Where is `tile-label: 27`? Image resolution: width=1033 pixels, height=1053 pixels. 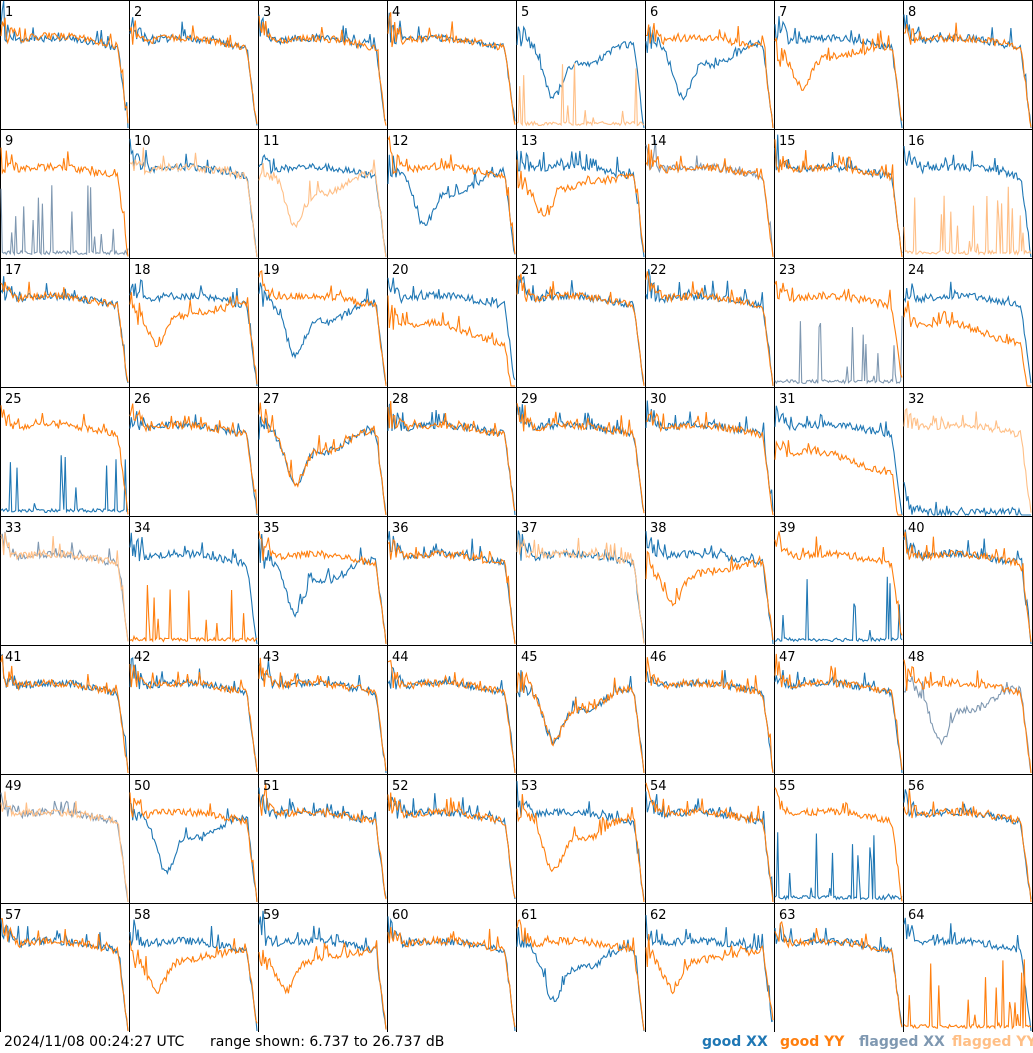 tile-label: 27 is located at coordinates (271, 399).